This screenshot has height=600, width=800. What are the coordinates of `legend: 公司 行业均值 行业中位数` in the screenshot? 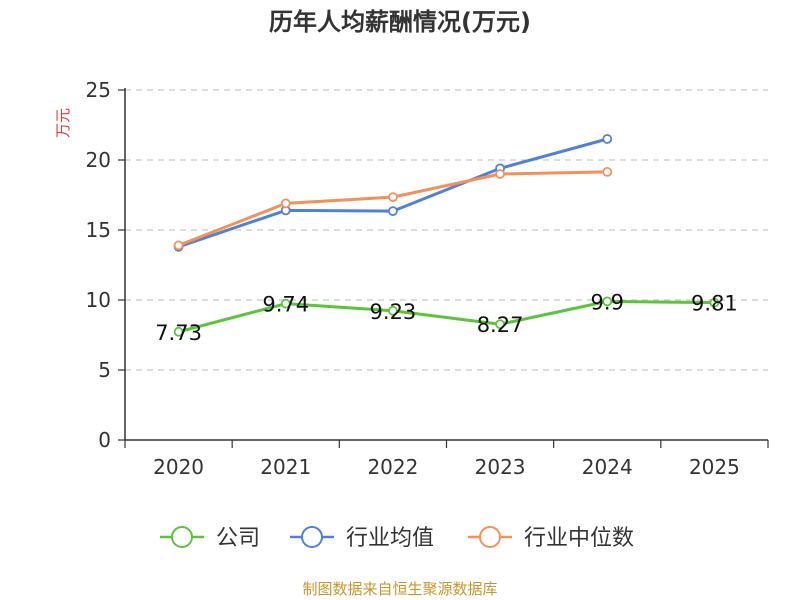 It's located at (397, 538).